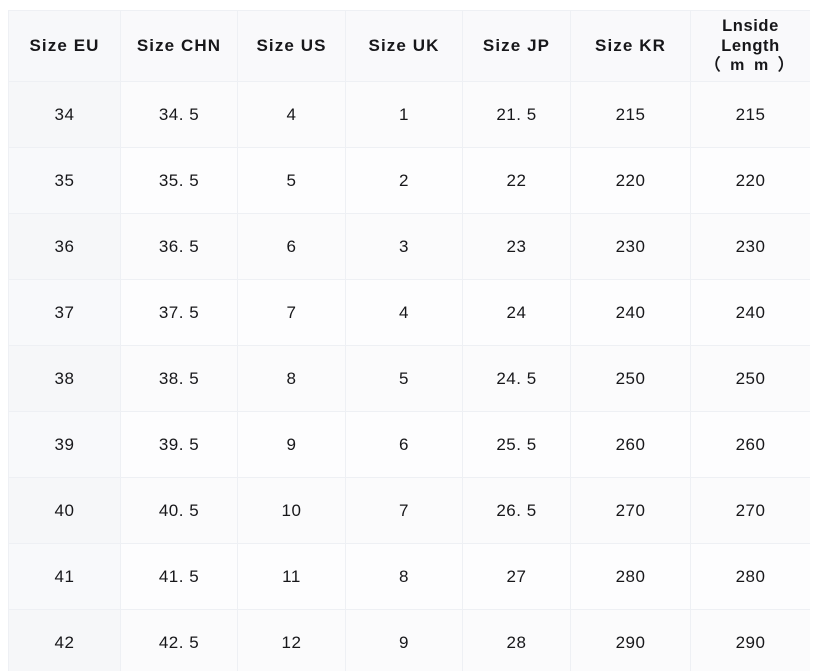 The image size is (820, 671). Describe the element at coordinates (404, 246) in the screenshot. I see `cell-uk: 3` at that location.